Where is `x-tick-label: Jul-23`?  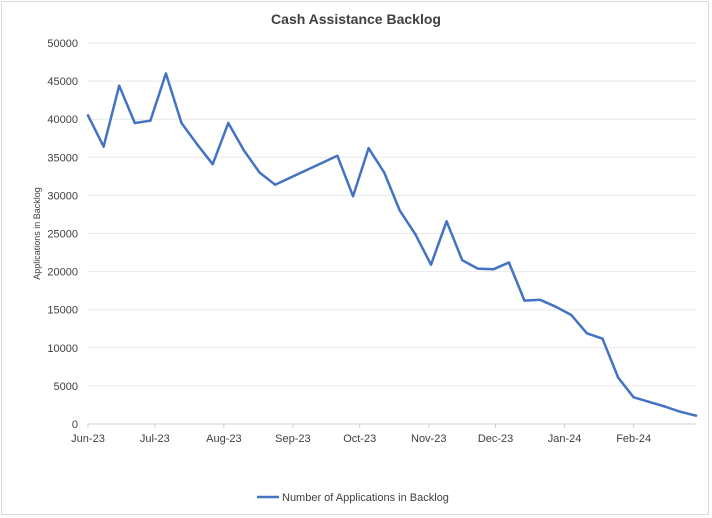 x-tick-label: Jul-23 is located at coordinates (155, 439).